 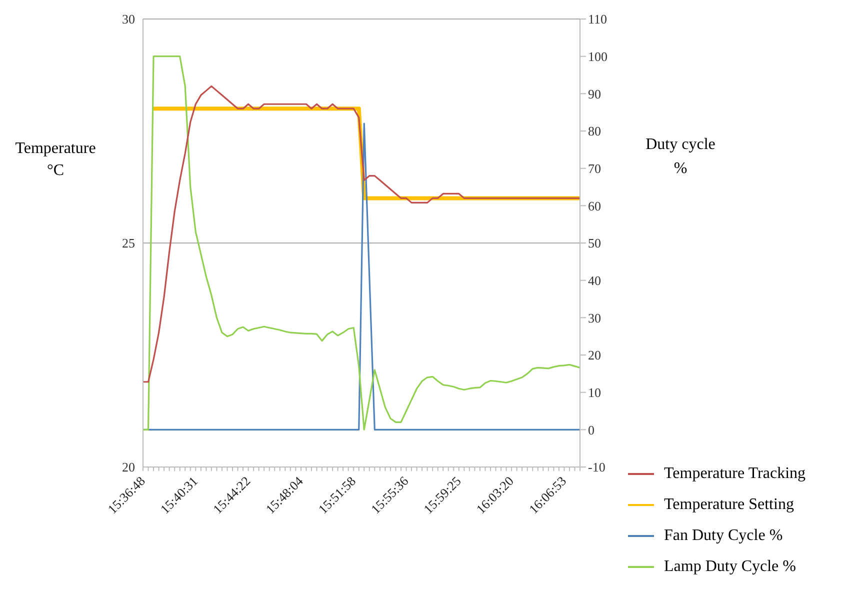 What do you see at coordinates (594, 168) in the screenshot?
I see `y2-tick-label: 70` at bounding box center [594, 168].